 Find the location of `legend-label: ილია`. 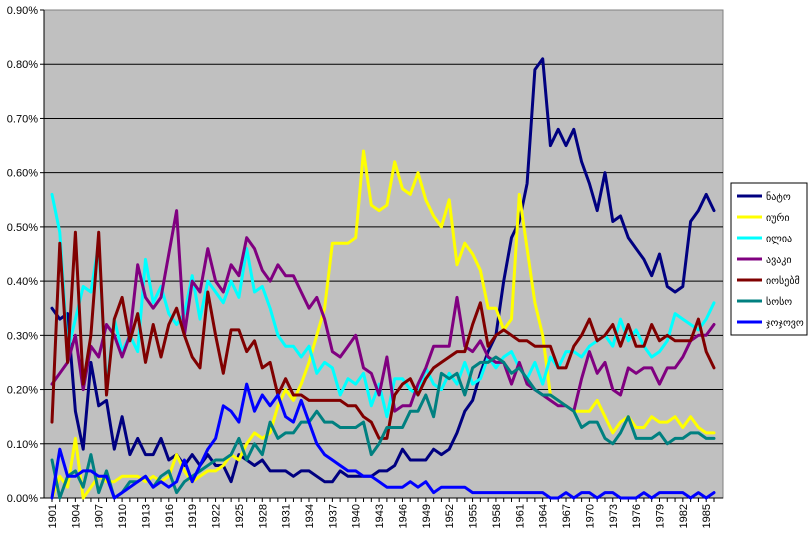

legend-label: ილია is located at coordinates (779, 239).